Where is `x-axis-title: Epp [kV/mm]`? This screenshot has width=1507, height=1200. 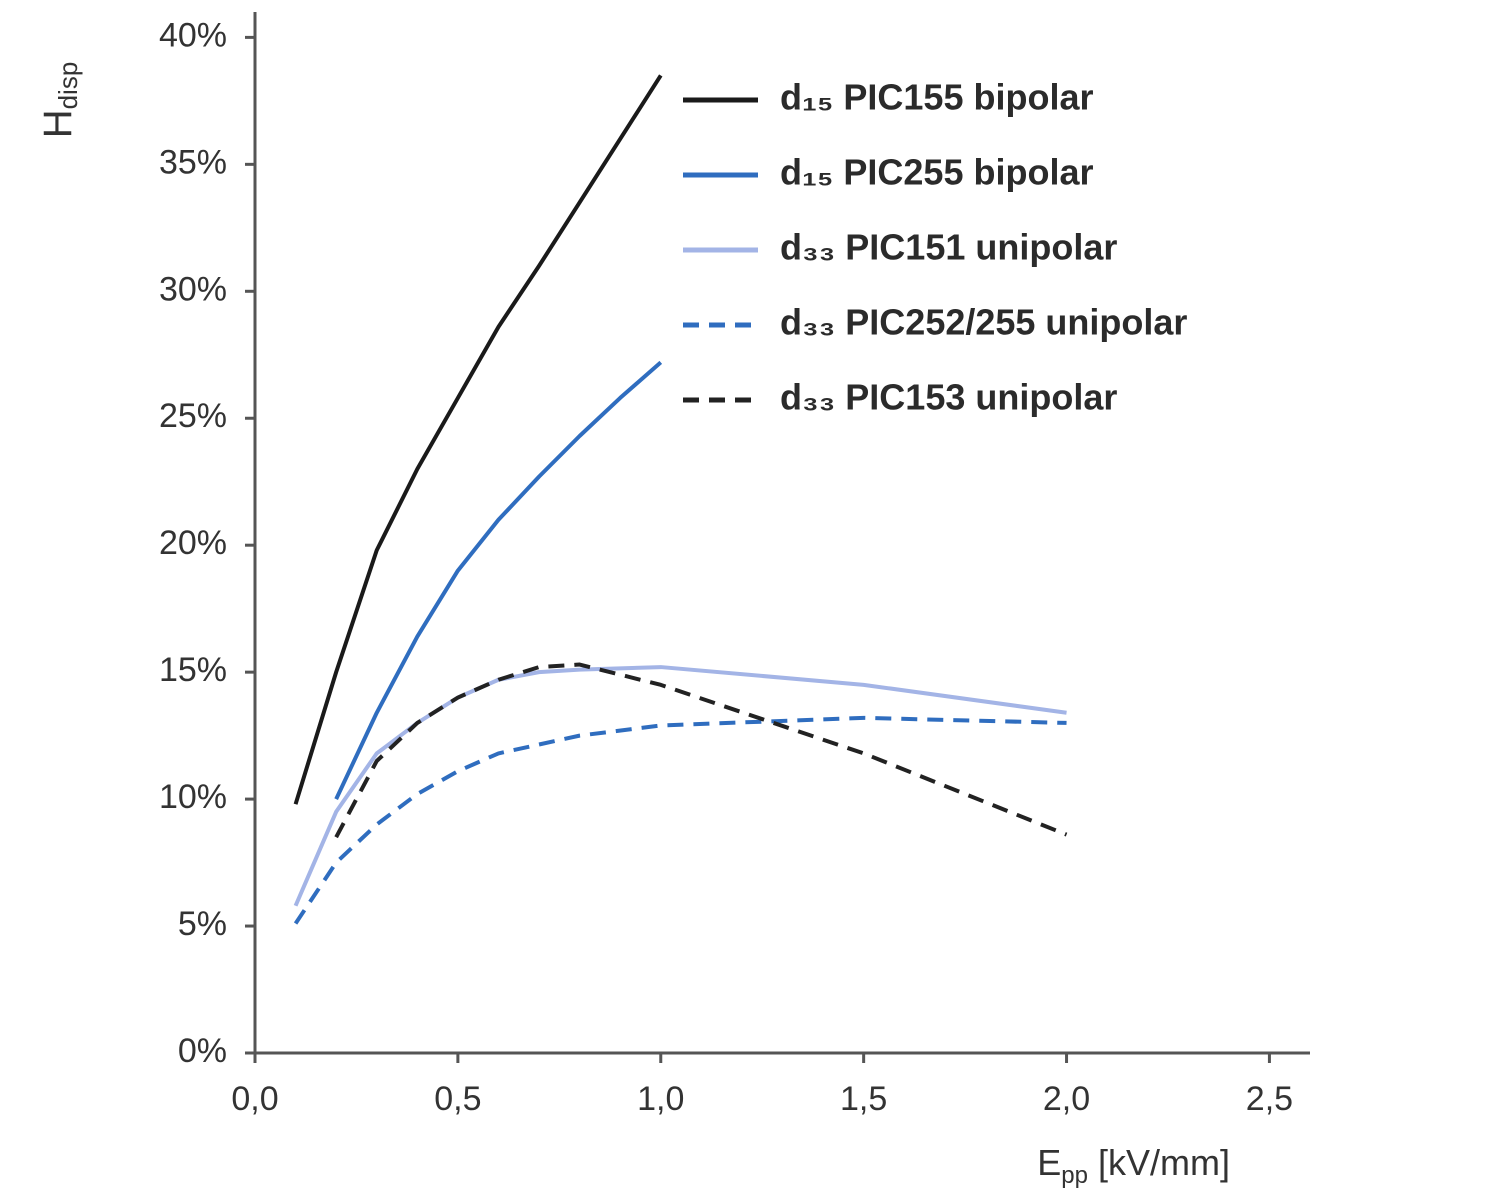 x-axis-title: Epp [kV/mm] is located at coordinates (1133, 1166).